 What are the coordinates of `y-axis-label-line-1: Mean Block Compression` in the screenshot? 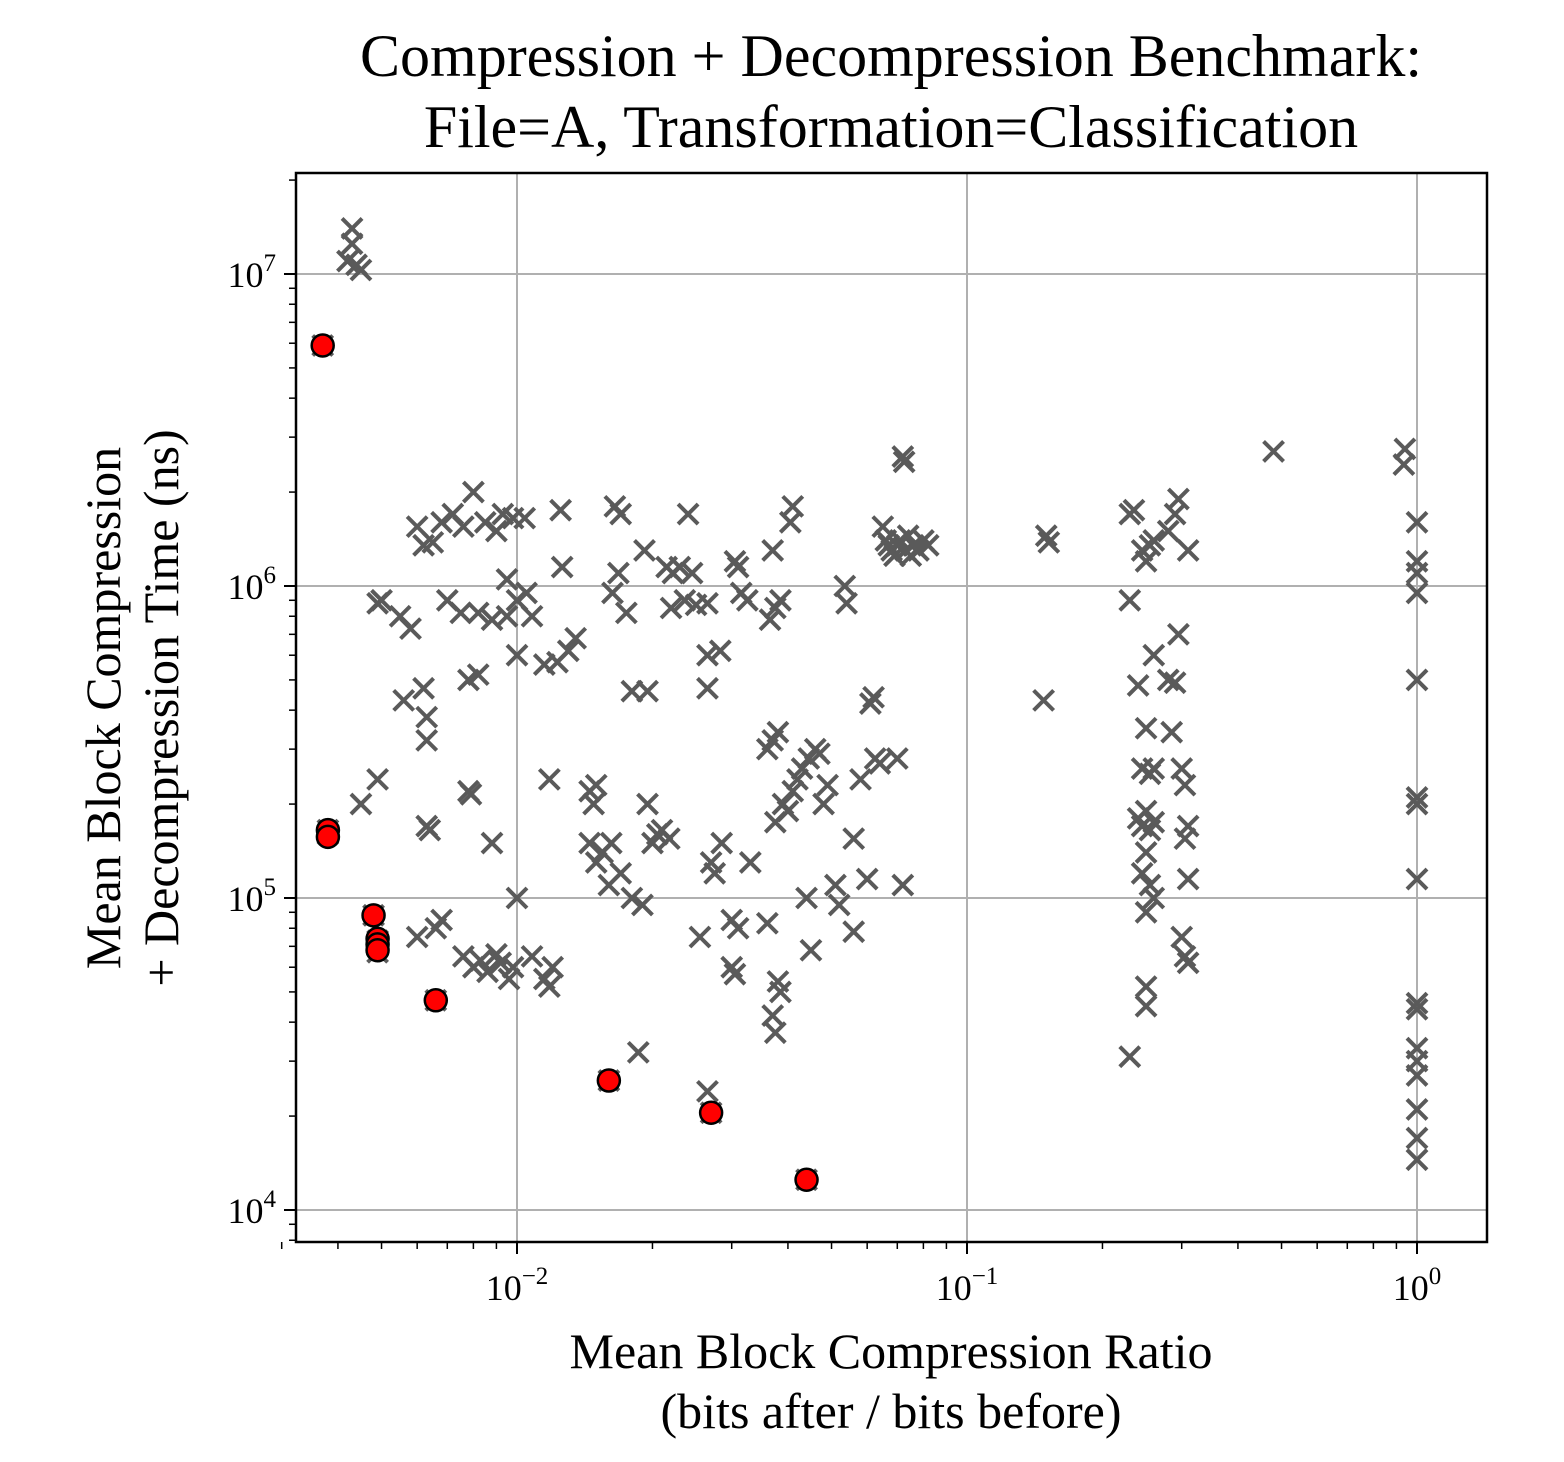 It's located at (103, 708).